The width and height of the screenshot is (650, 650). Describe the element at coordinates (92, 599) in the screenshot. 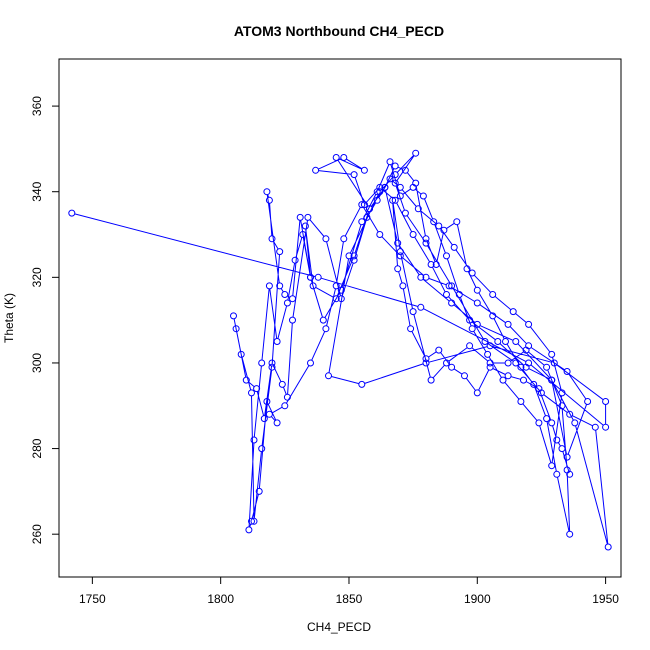

I see `x-tick-label: 1750` at that location.